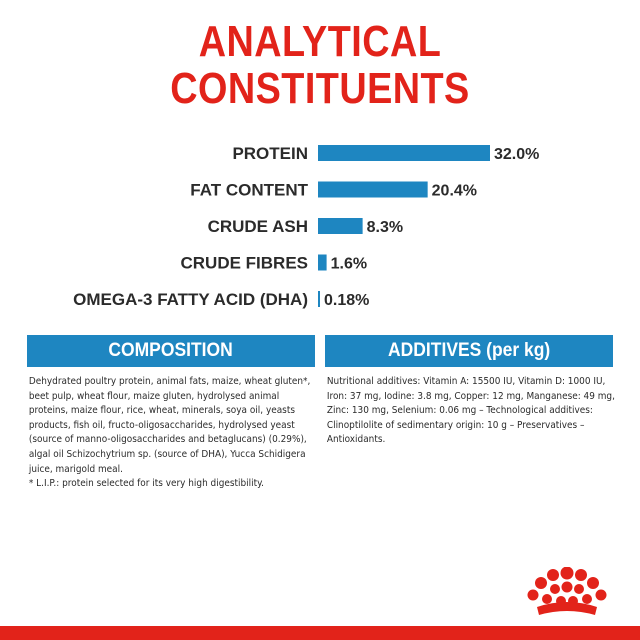 The height and width of the screenshot is (640, 640). What do you see at coordinates (258, 226) in the screenshot?
I see `category-label: CRUDE ASH` at bounding box center [258, 226].